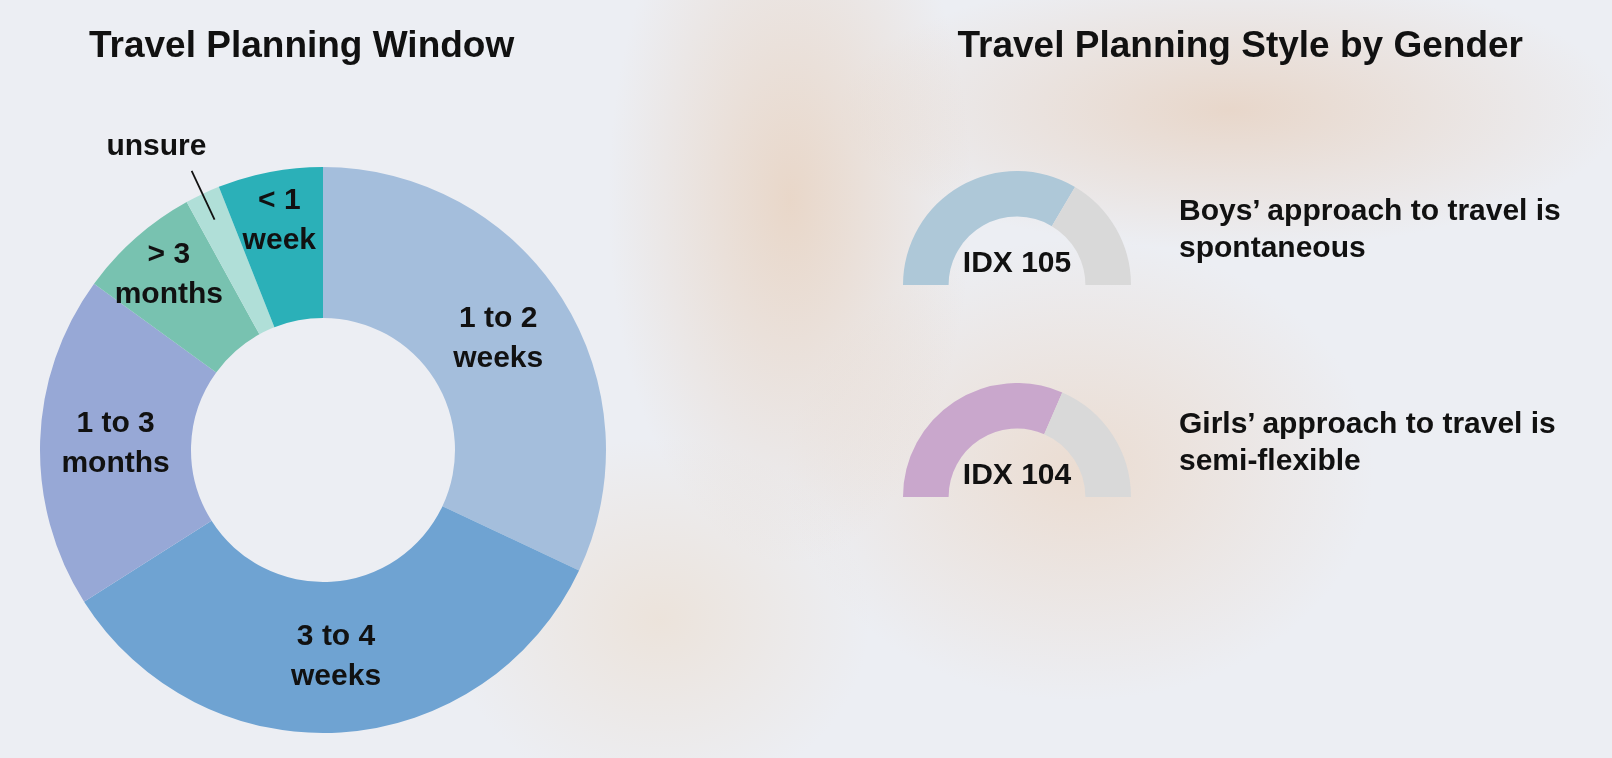 The width and height of the screenshot is (1612, 758). I want to click on text: IDX 104, so click(1017, 473).